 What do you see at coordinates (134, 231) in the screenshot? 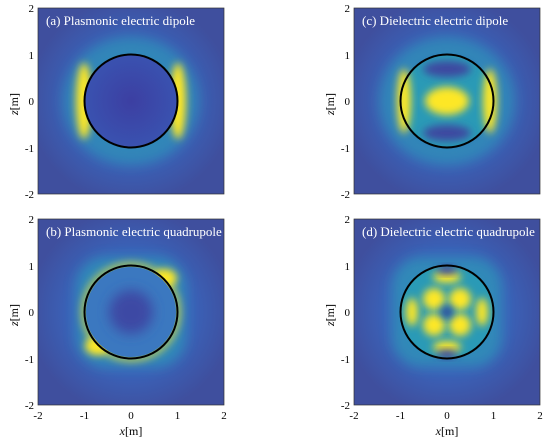
I see `panel-b-title: (b) Plasmonic electric quadrupole` at bounding box center [134, 231].